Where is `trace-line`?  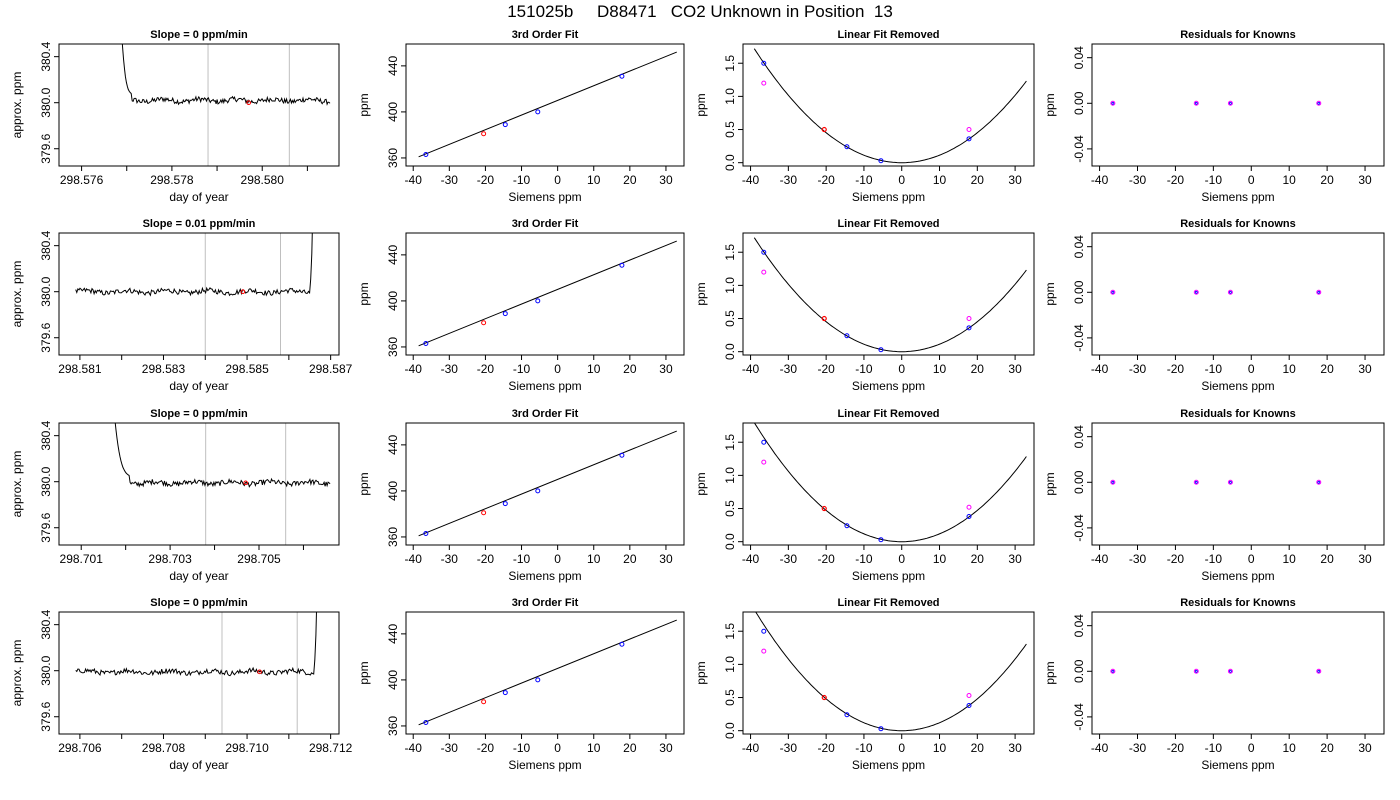 trace-line is located at coordinates (222, 455).